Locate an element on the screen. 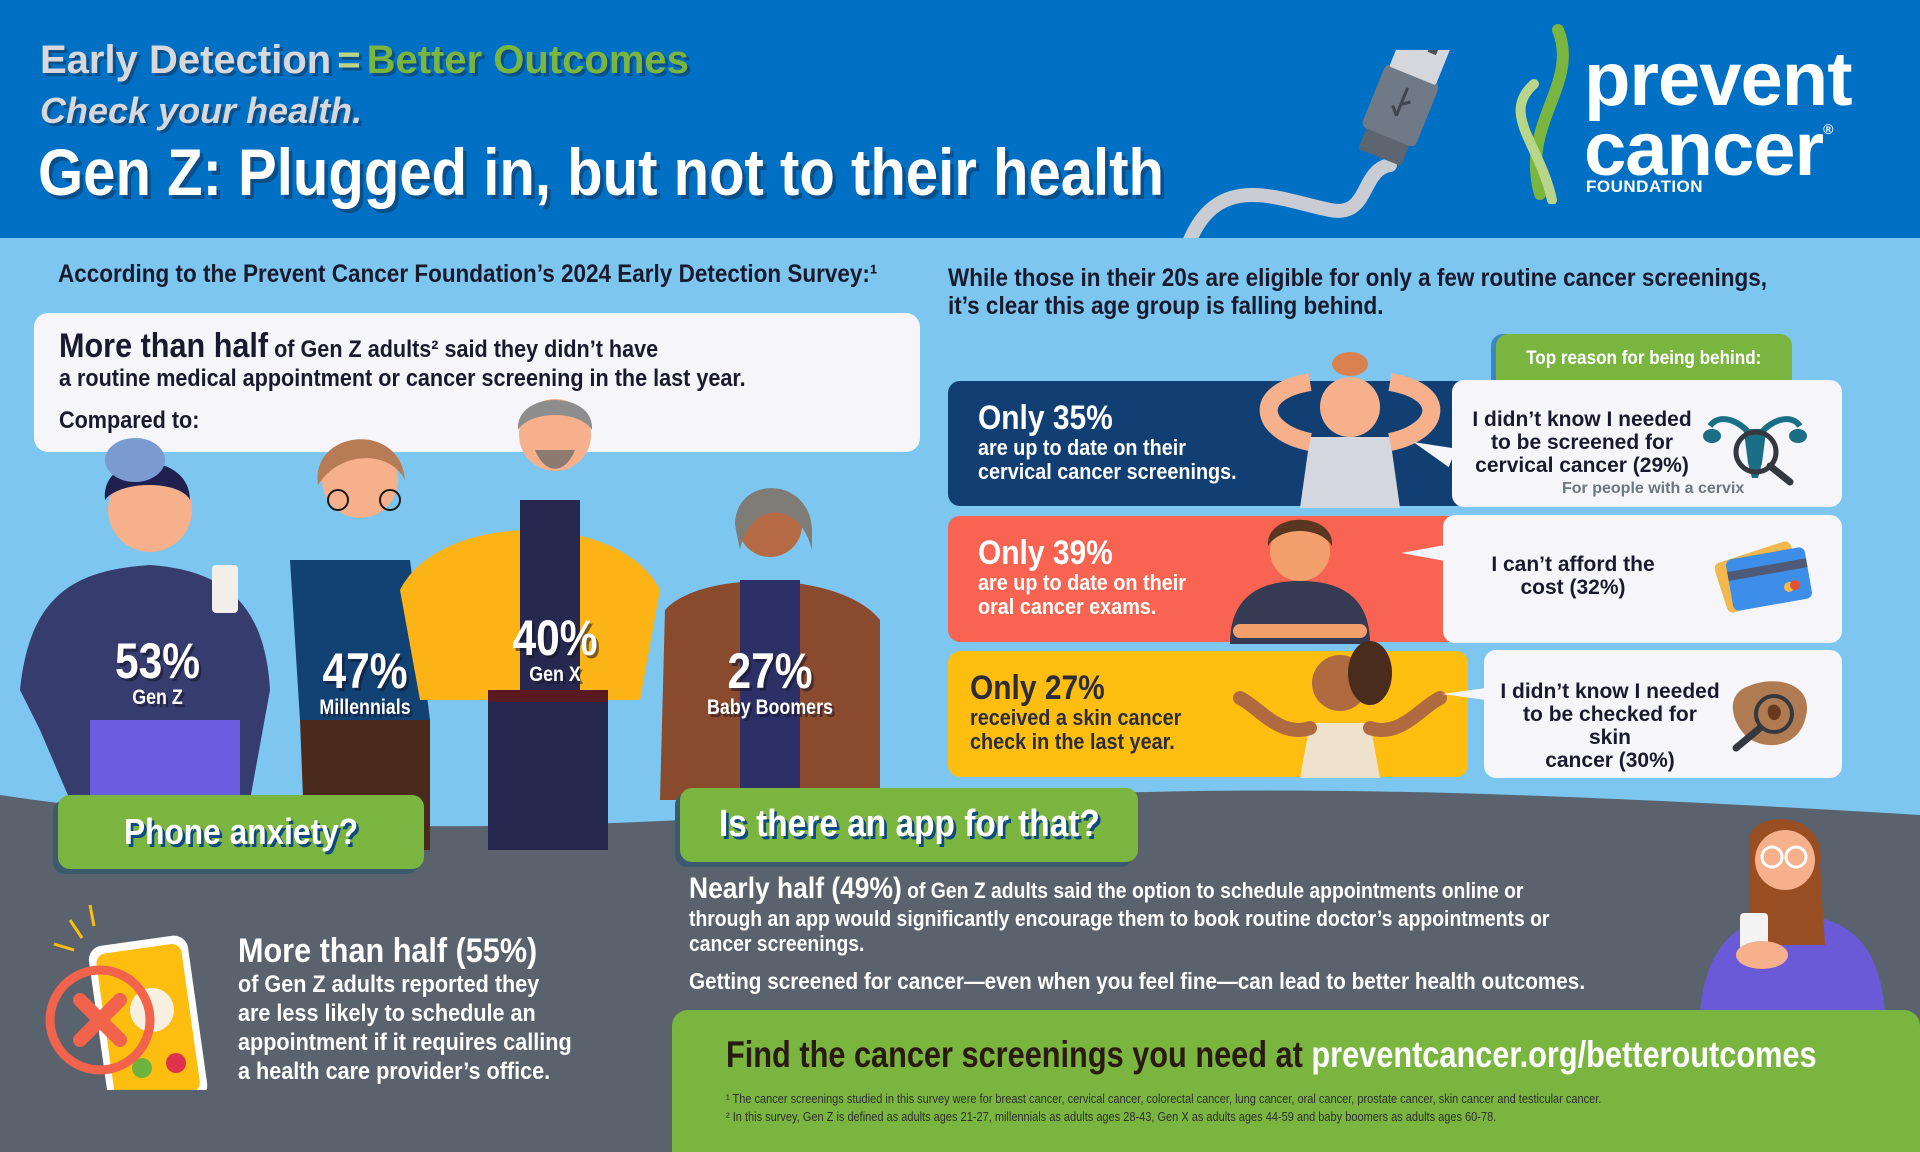  prevent-cancer-logo: prevent cancer® FOUNDATION is located at coordinates (1690, 114).